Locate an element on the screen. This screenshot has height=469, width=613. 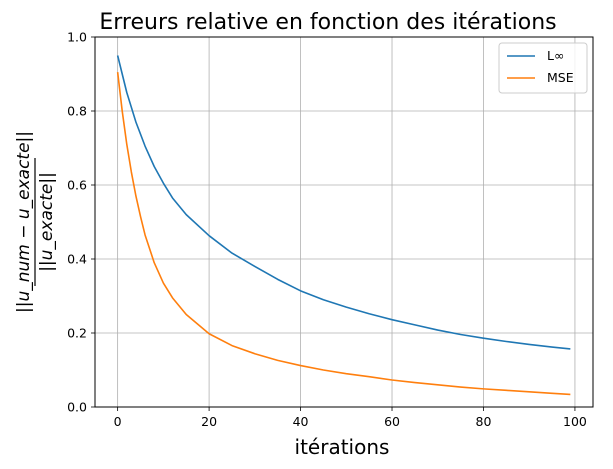
y-axis-label-numerator: ||u_num − u_exacte|| is located at coordinates (24, 222).